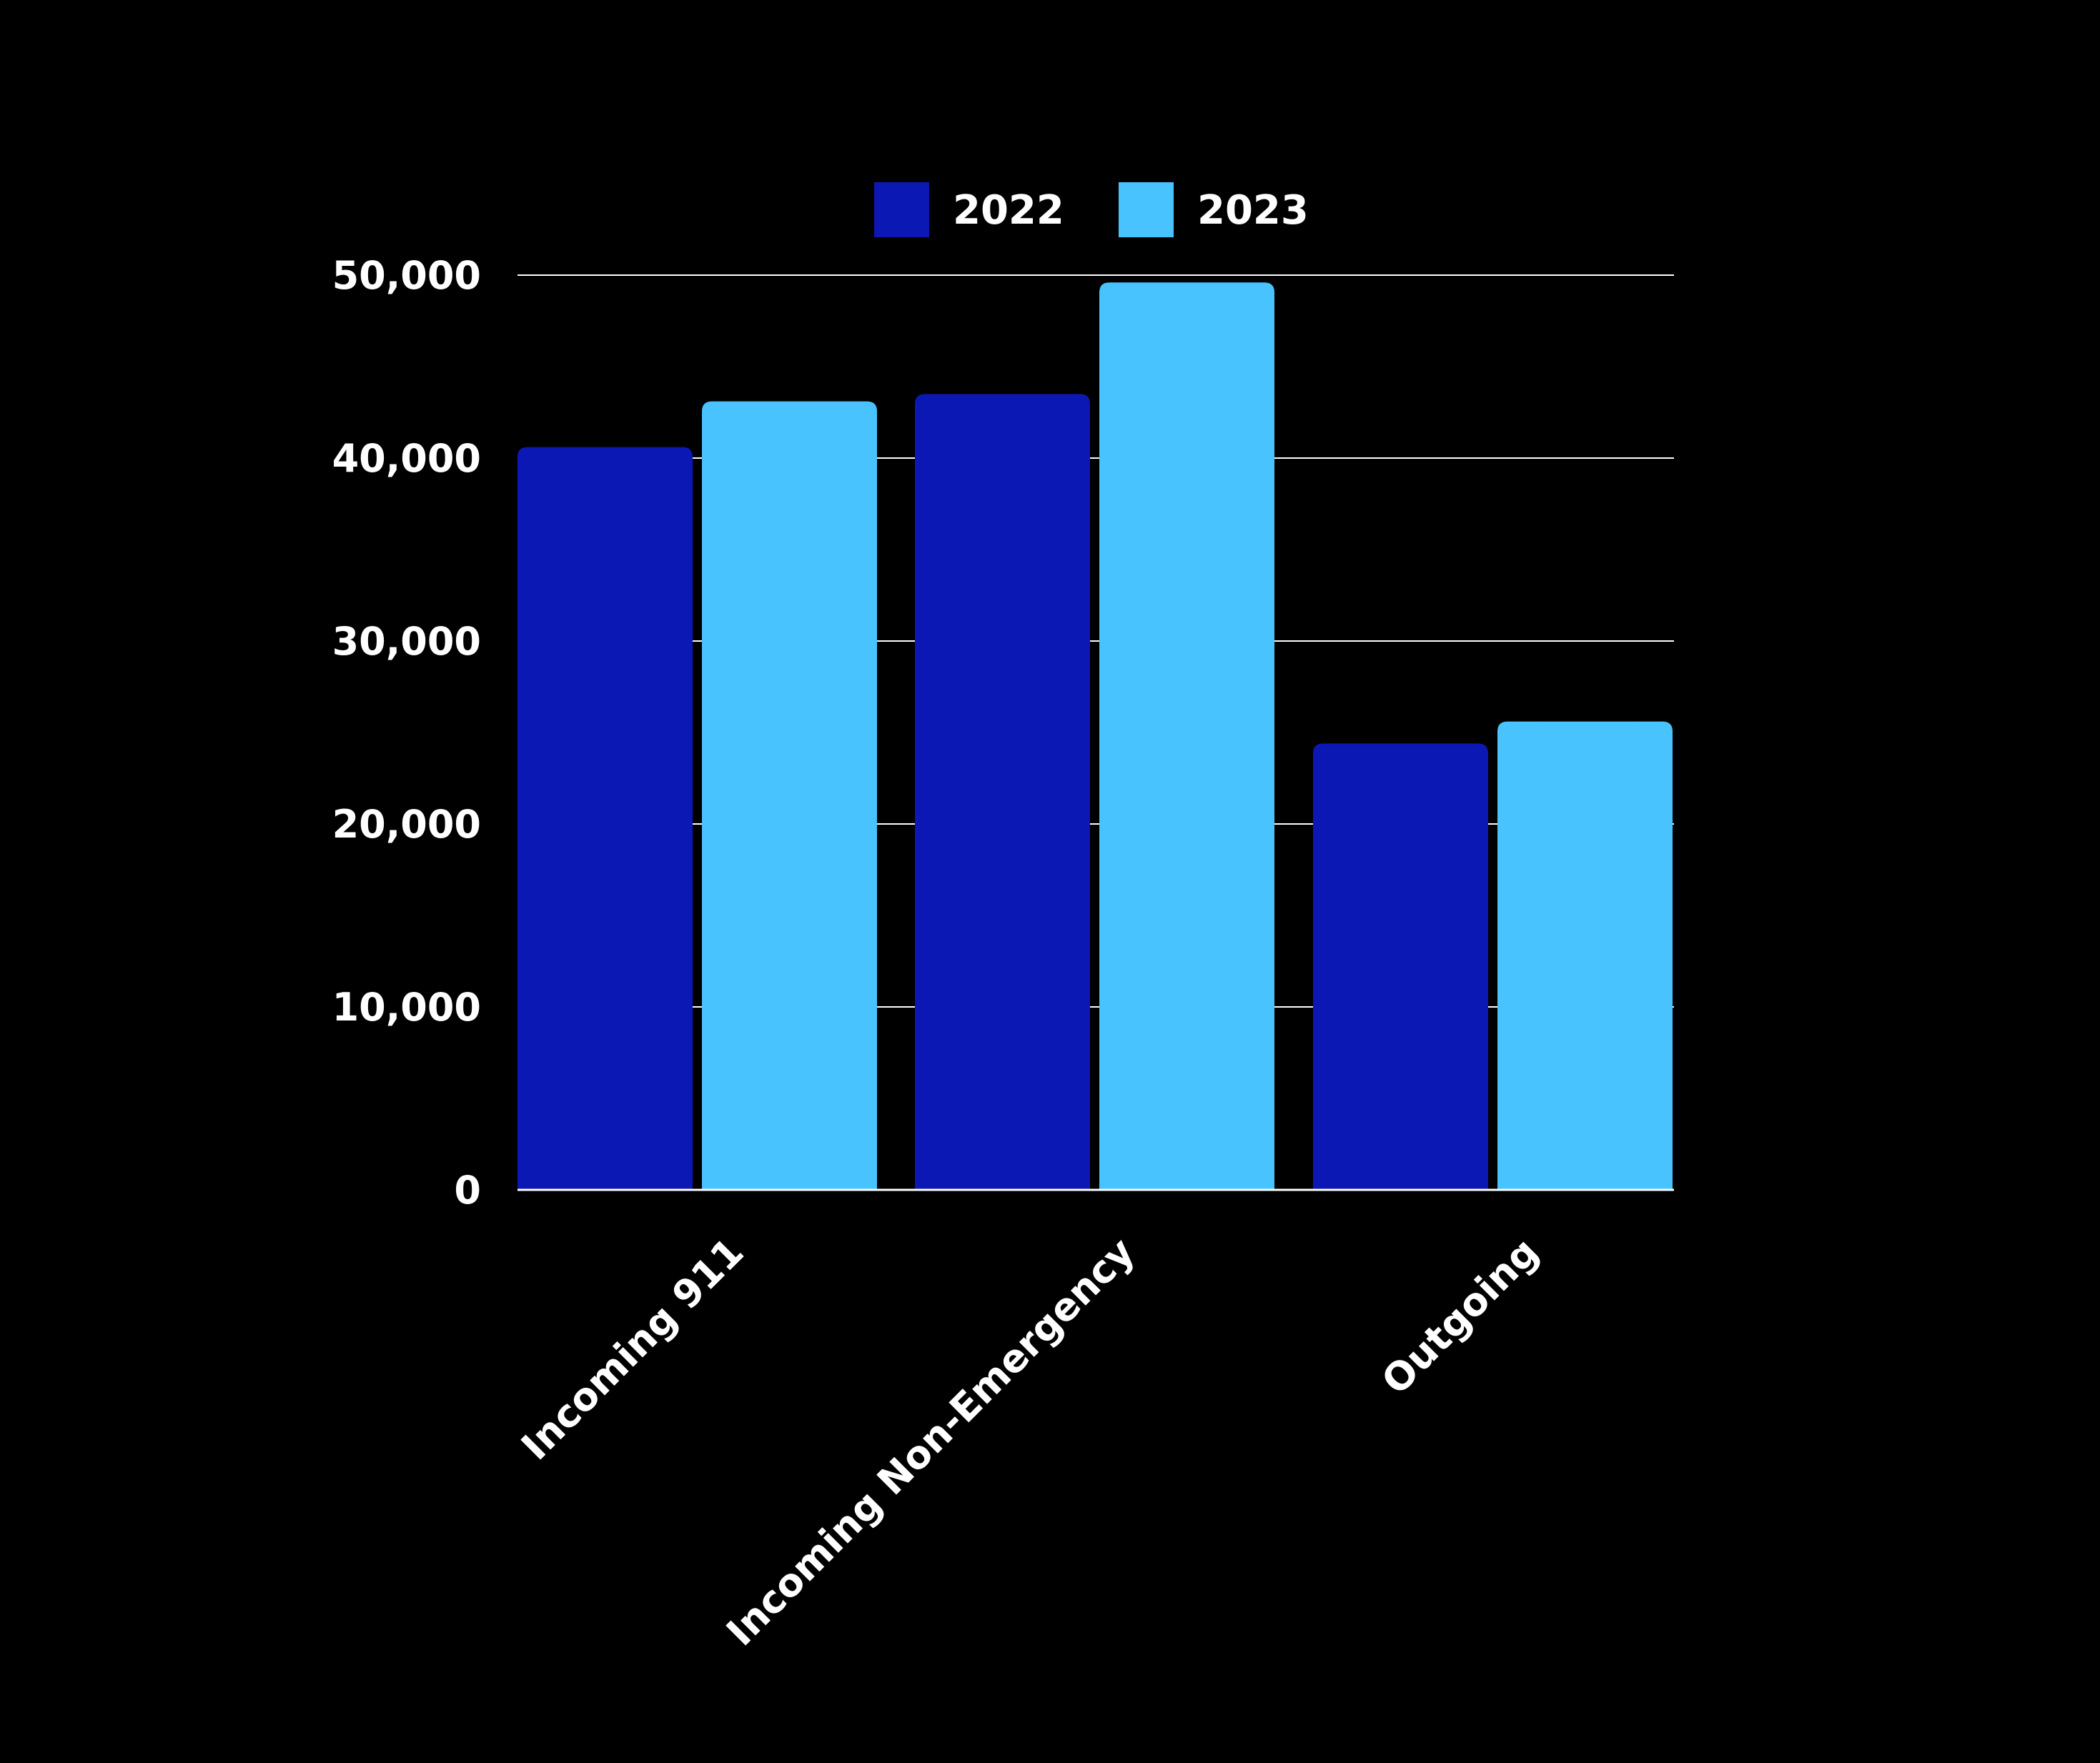 The image size is (2100, 1763). I want to click on x-tick-label: Outgoing, so click(1460, 1316).